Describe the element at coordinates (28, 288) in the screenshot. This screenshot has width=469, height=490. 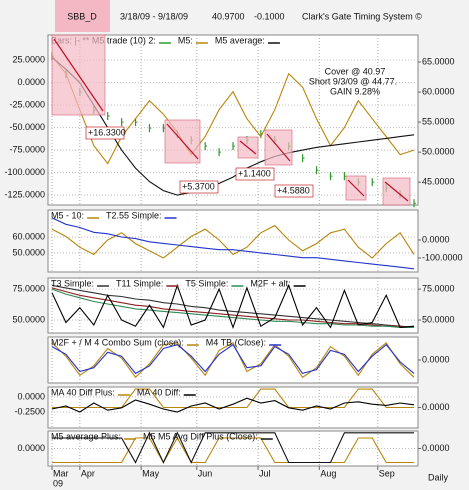
I see `y-tick-label: 75.0000` at that location.